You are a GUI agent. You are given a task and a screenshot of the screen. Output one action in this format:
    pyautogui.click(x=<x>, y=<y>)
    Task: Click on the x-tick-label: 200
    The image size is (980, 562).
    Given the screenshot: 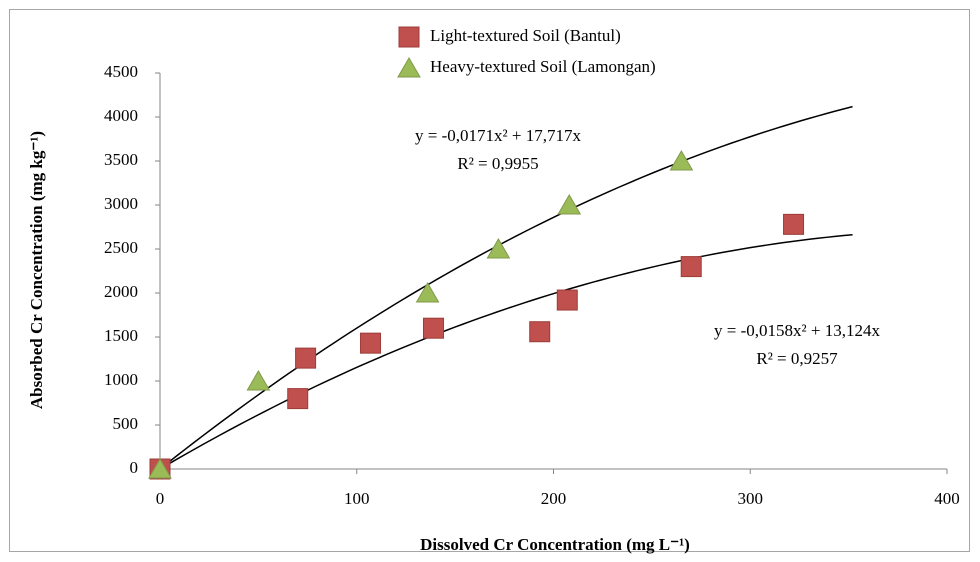 What is the action you would take?
    pyautogui.click(x=554, y=498)
    